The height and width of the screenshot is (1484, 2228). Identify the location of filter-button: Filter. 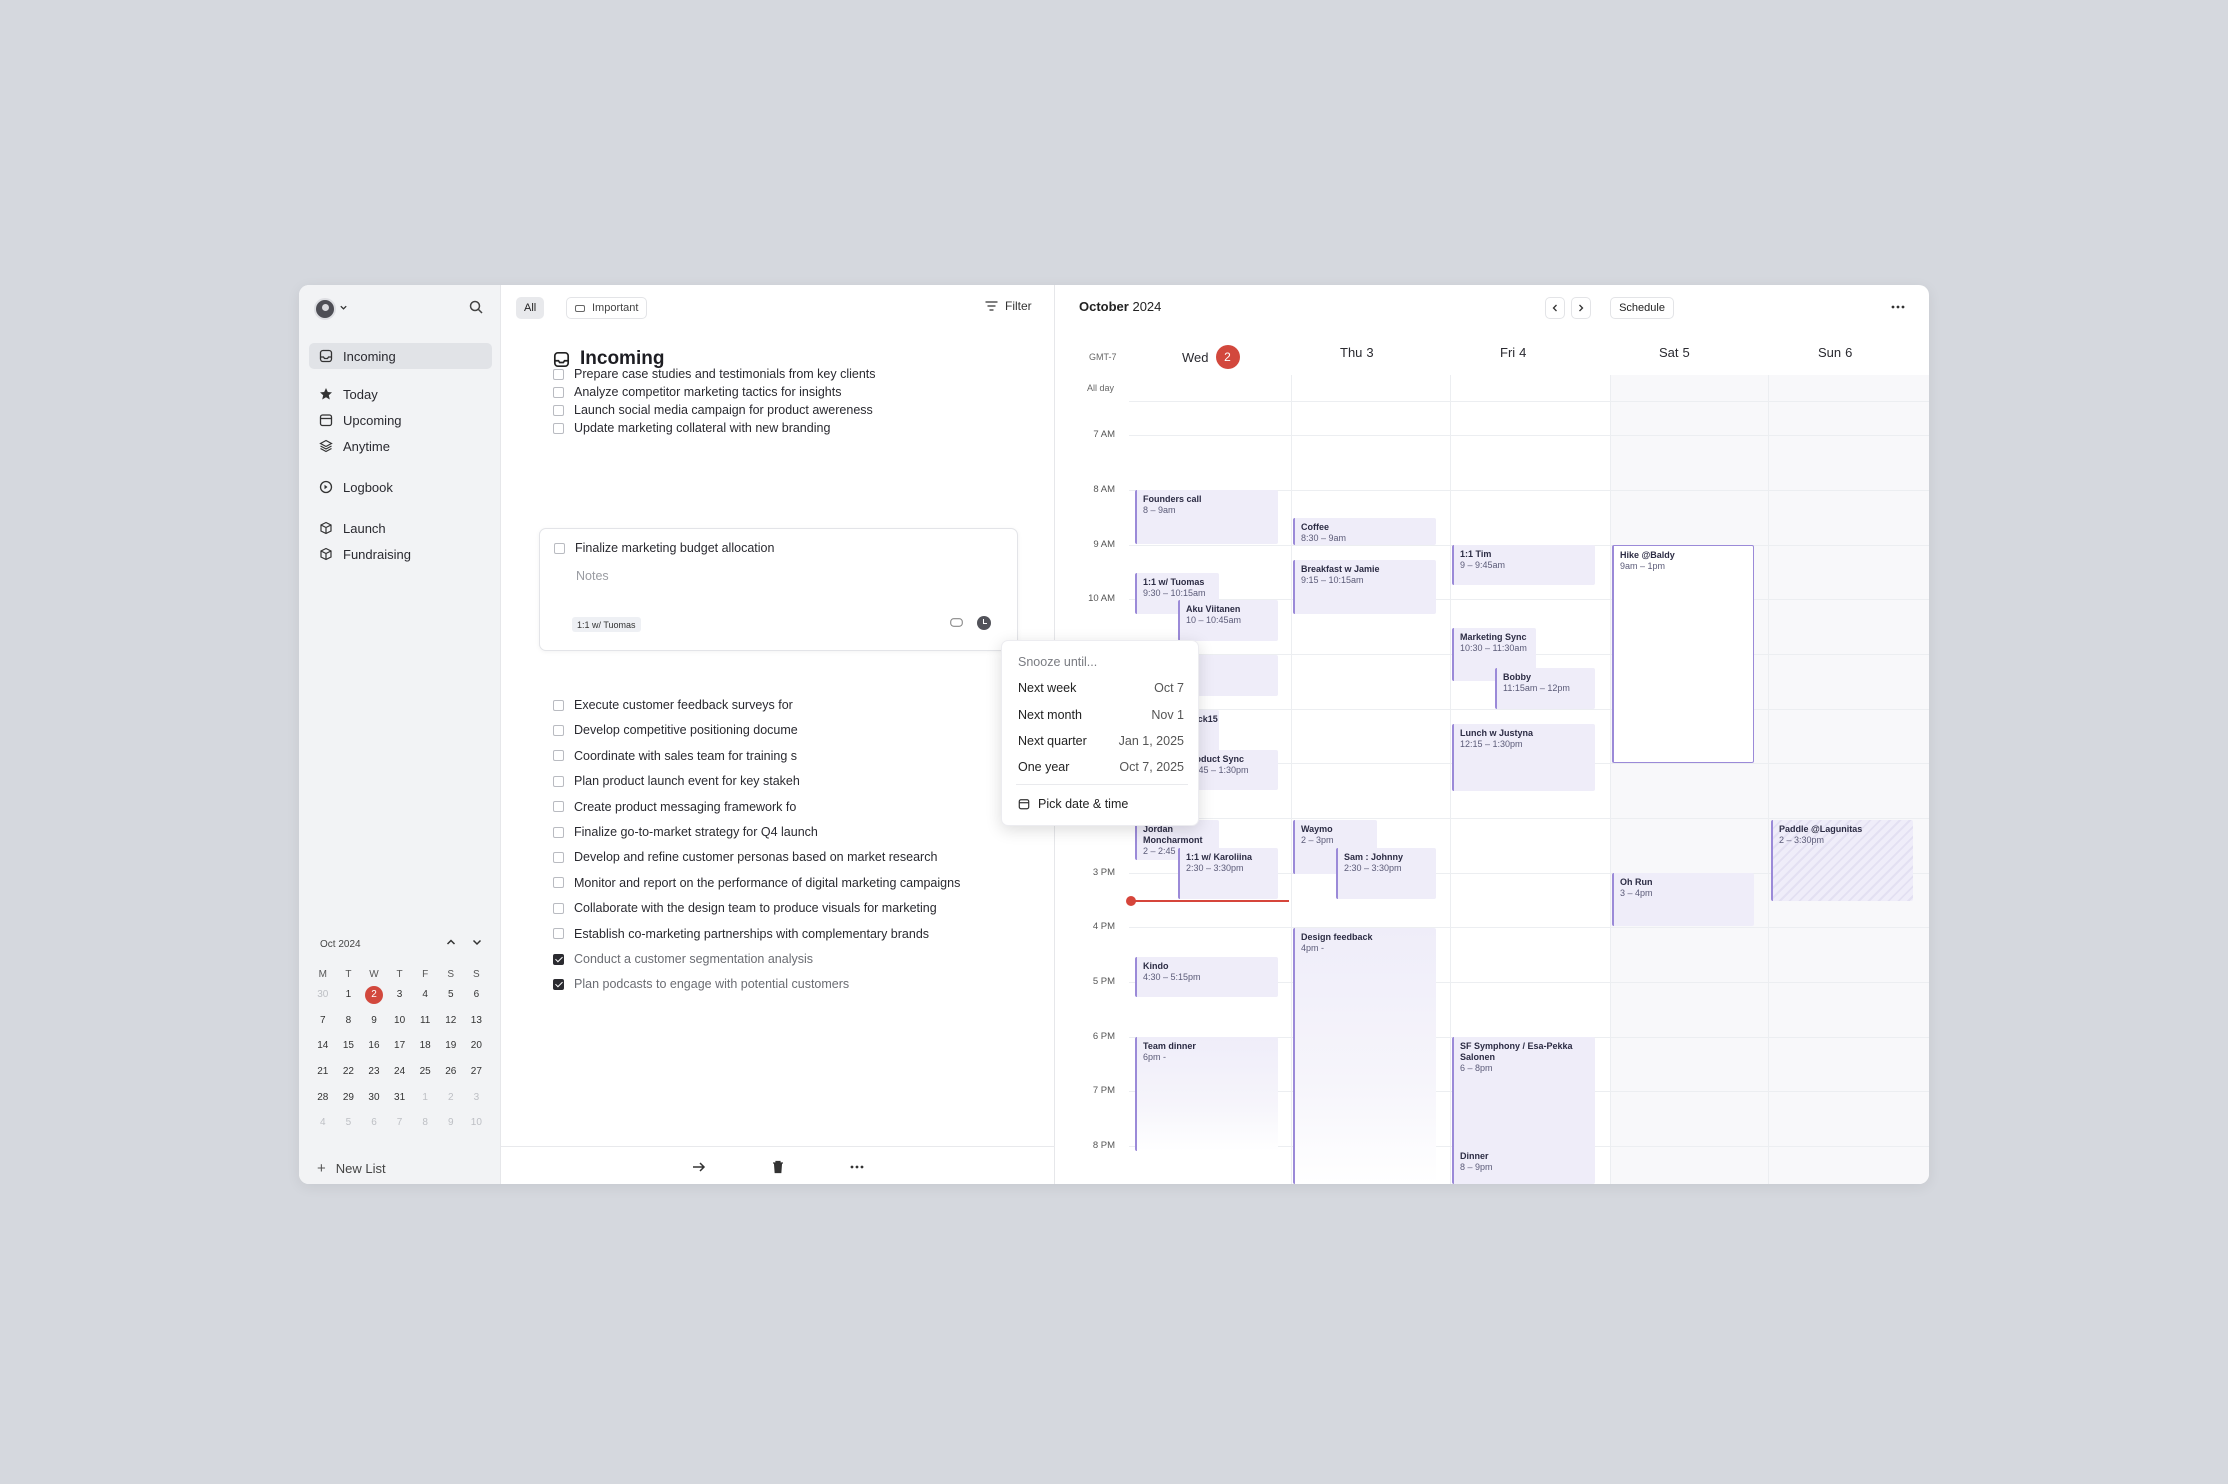
(1008, 306).